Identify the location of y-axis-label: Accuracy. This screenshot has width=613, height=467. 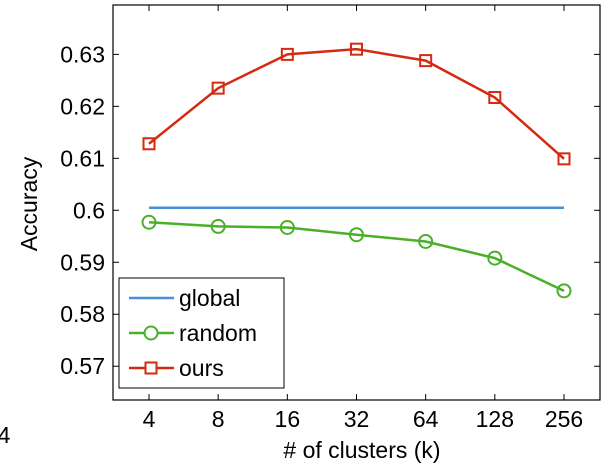
(29, 203).